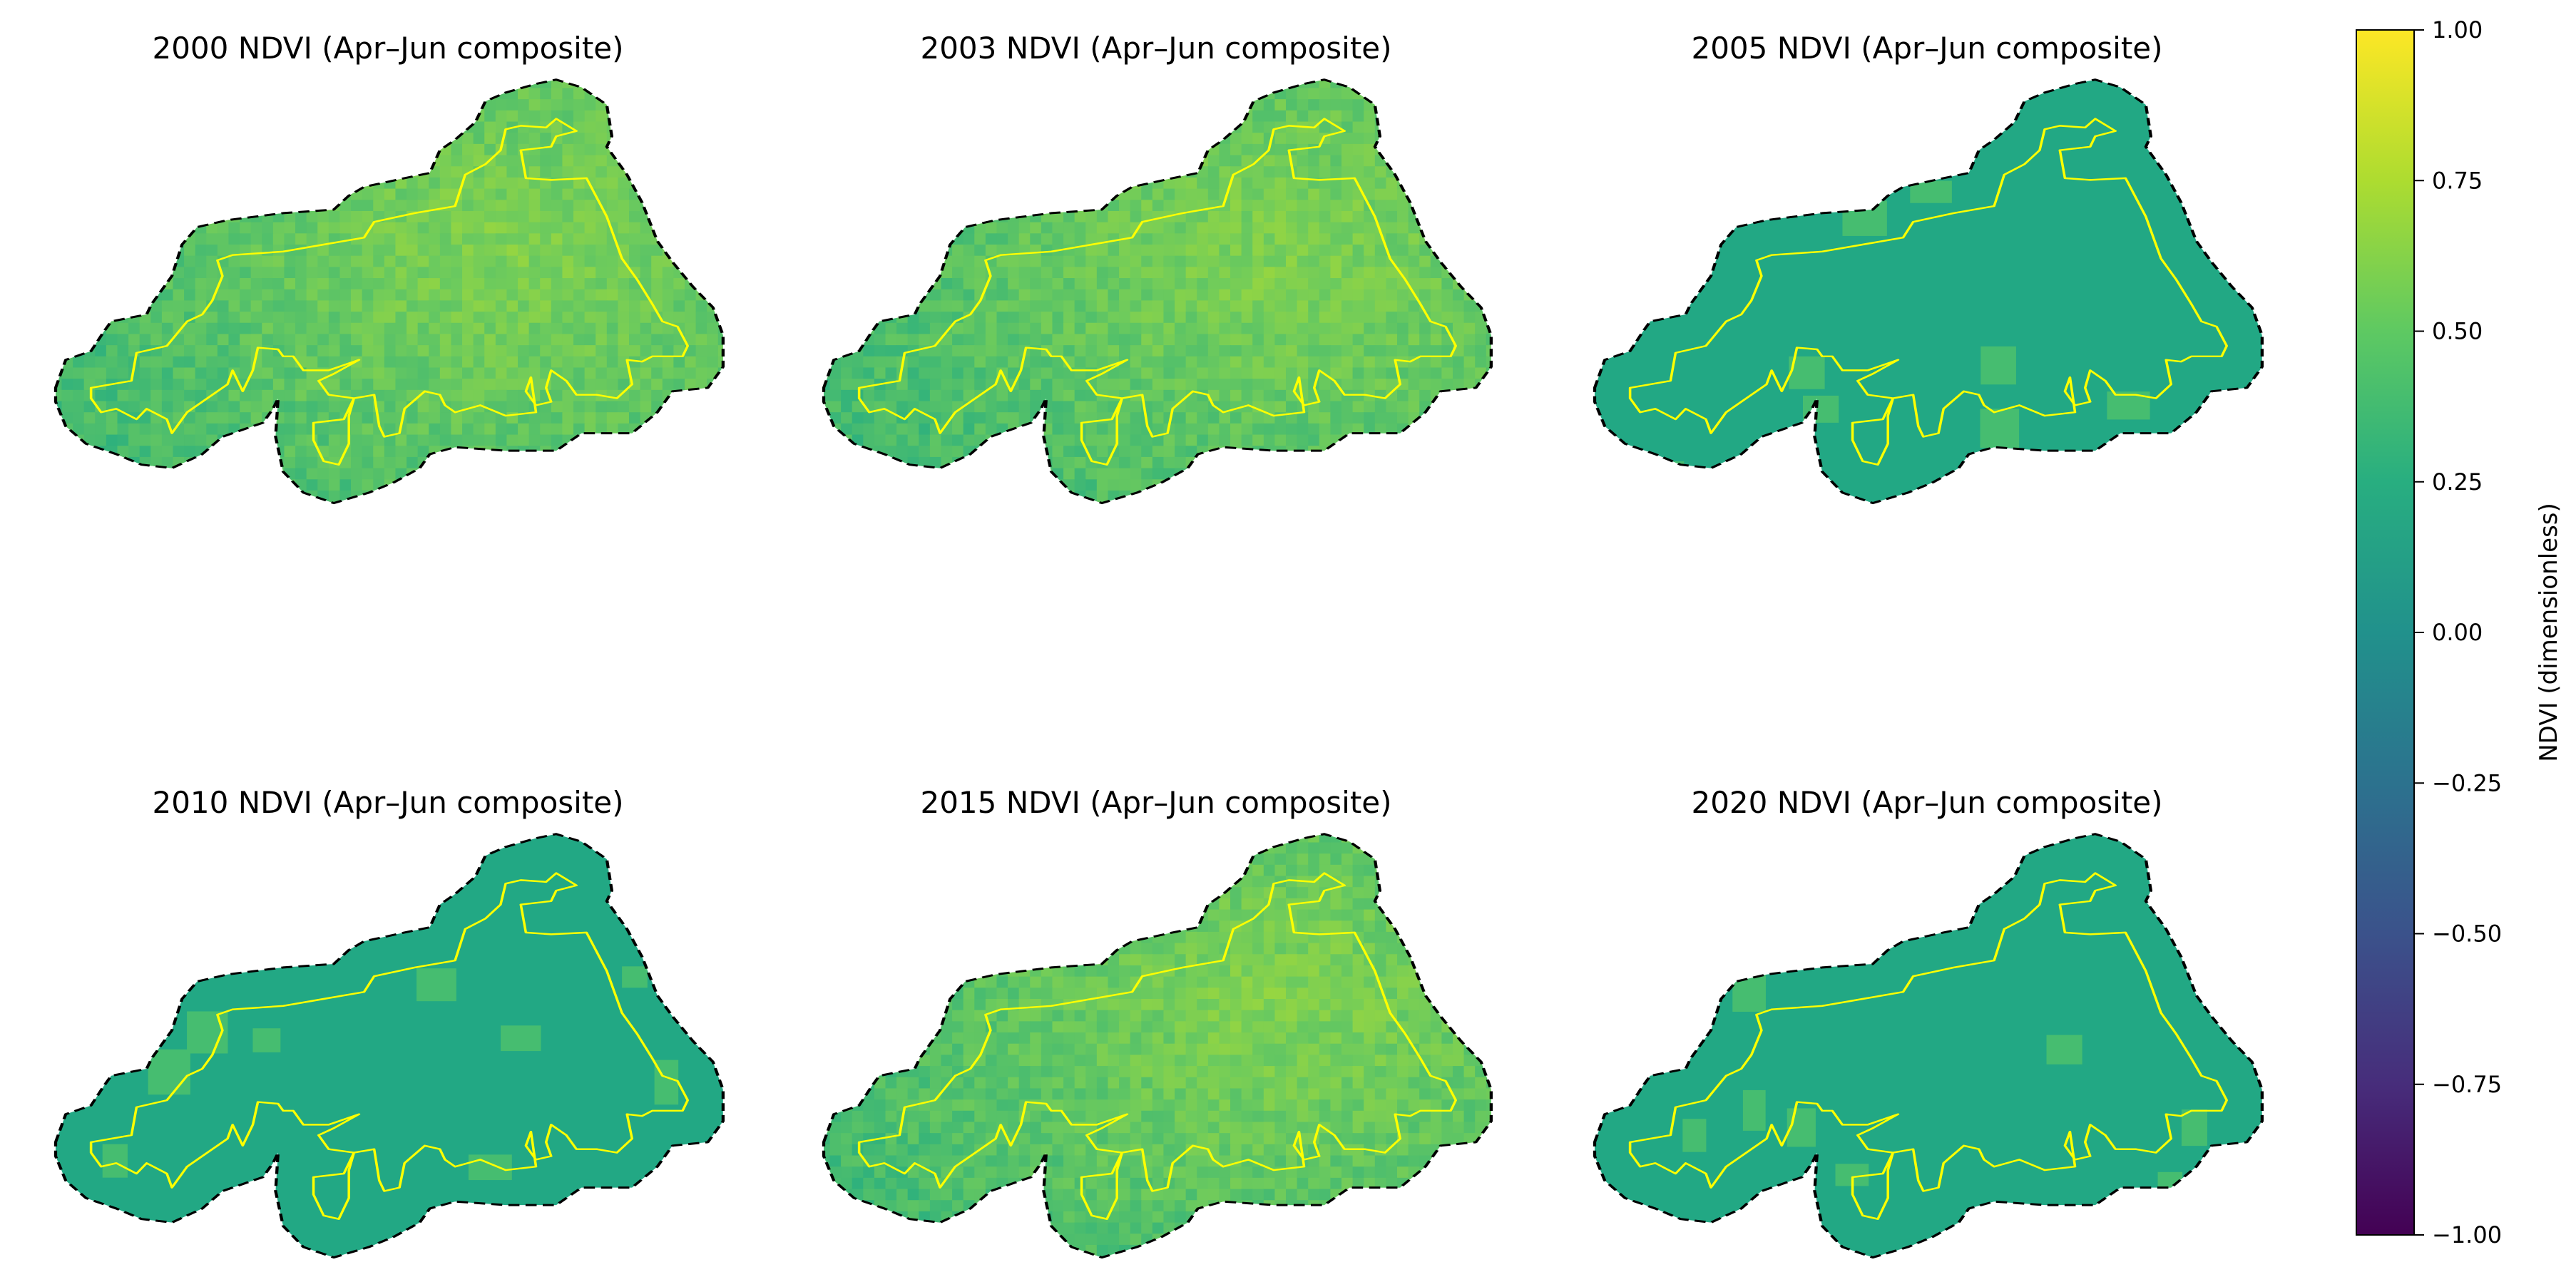 The width and height of the screenshot is (2576, 1272). I want to click on colorbar-tick-label: 0.25, so click(2458, 482).